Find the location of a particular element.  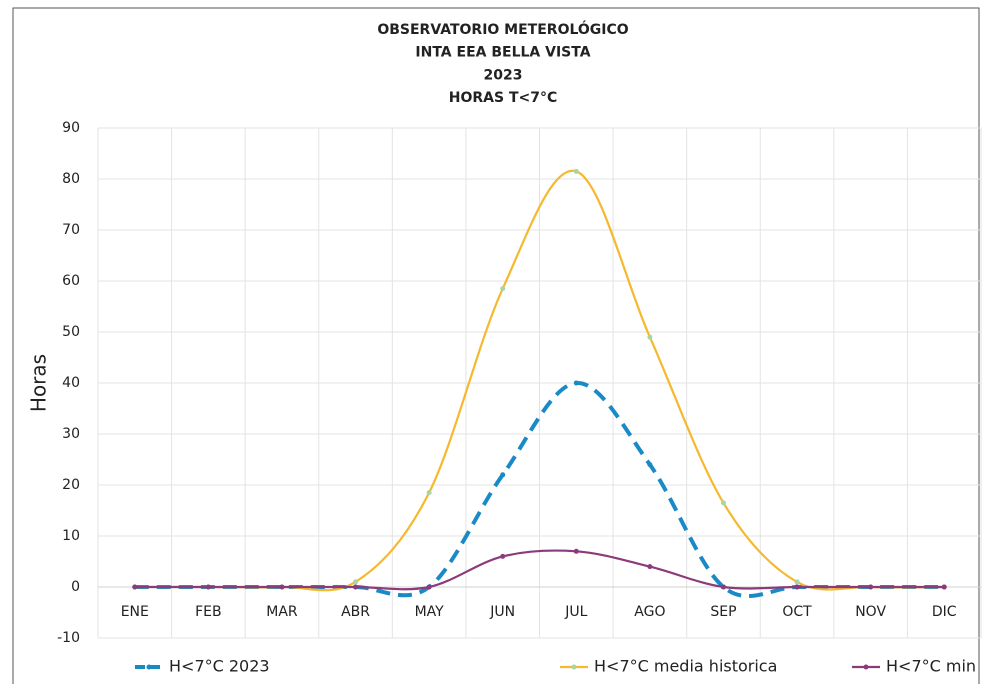

x-tick-label: JUL is located at coordinates (575, 612).